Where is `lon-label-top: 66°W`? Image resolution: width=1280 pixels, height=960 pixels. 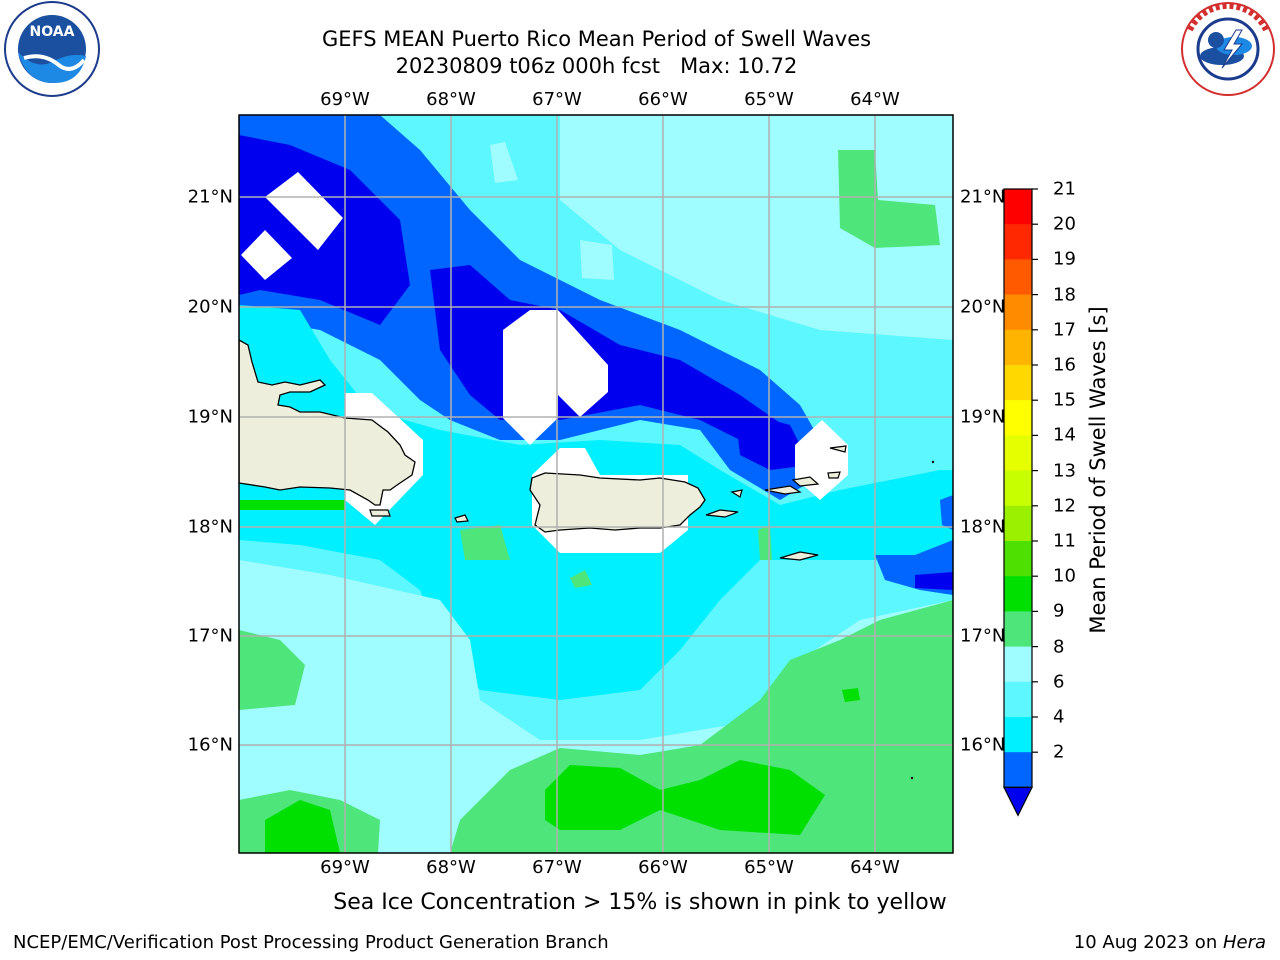 lon-label-top: 66°W is located at coordinates (663, 99).